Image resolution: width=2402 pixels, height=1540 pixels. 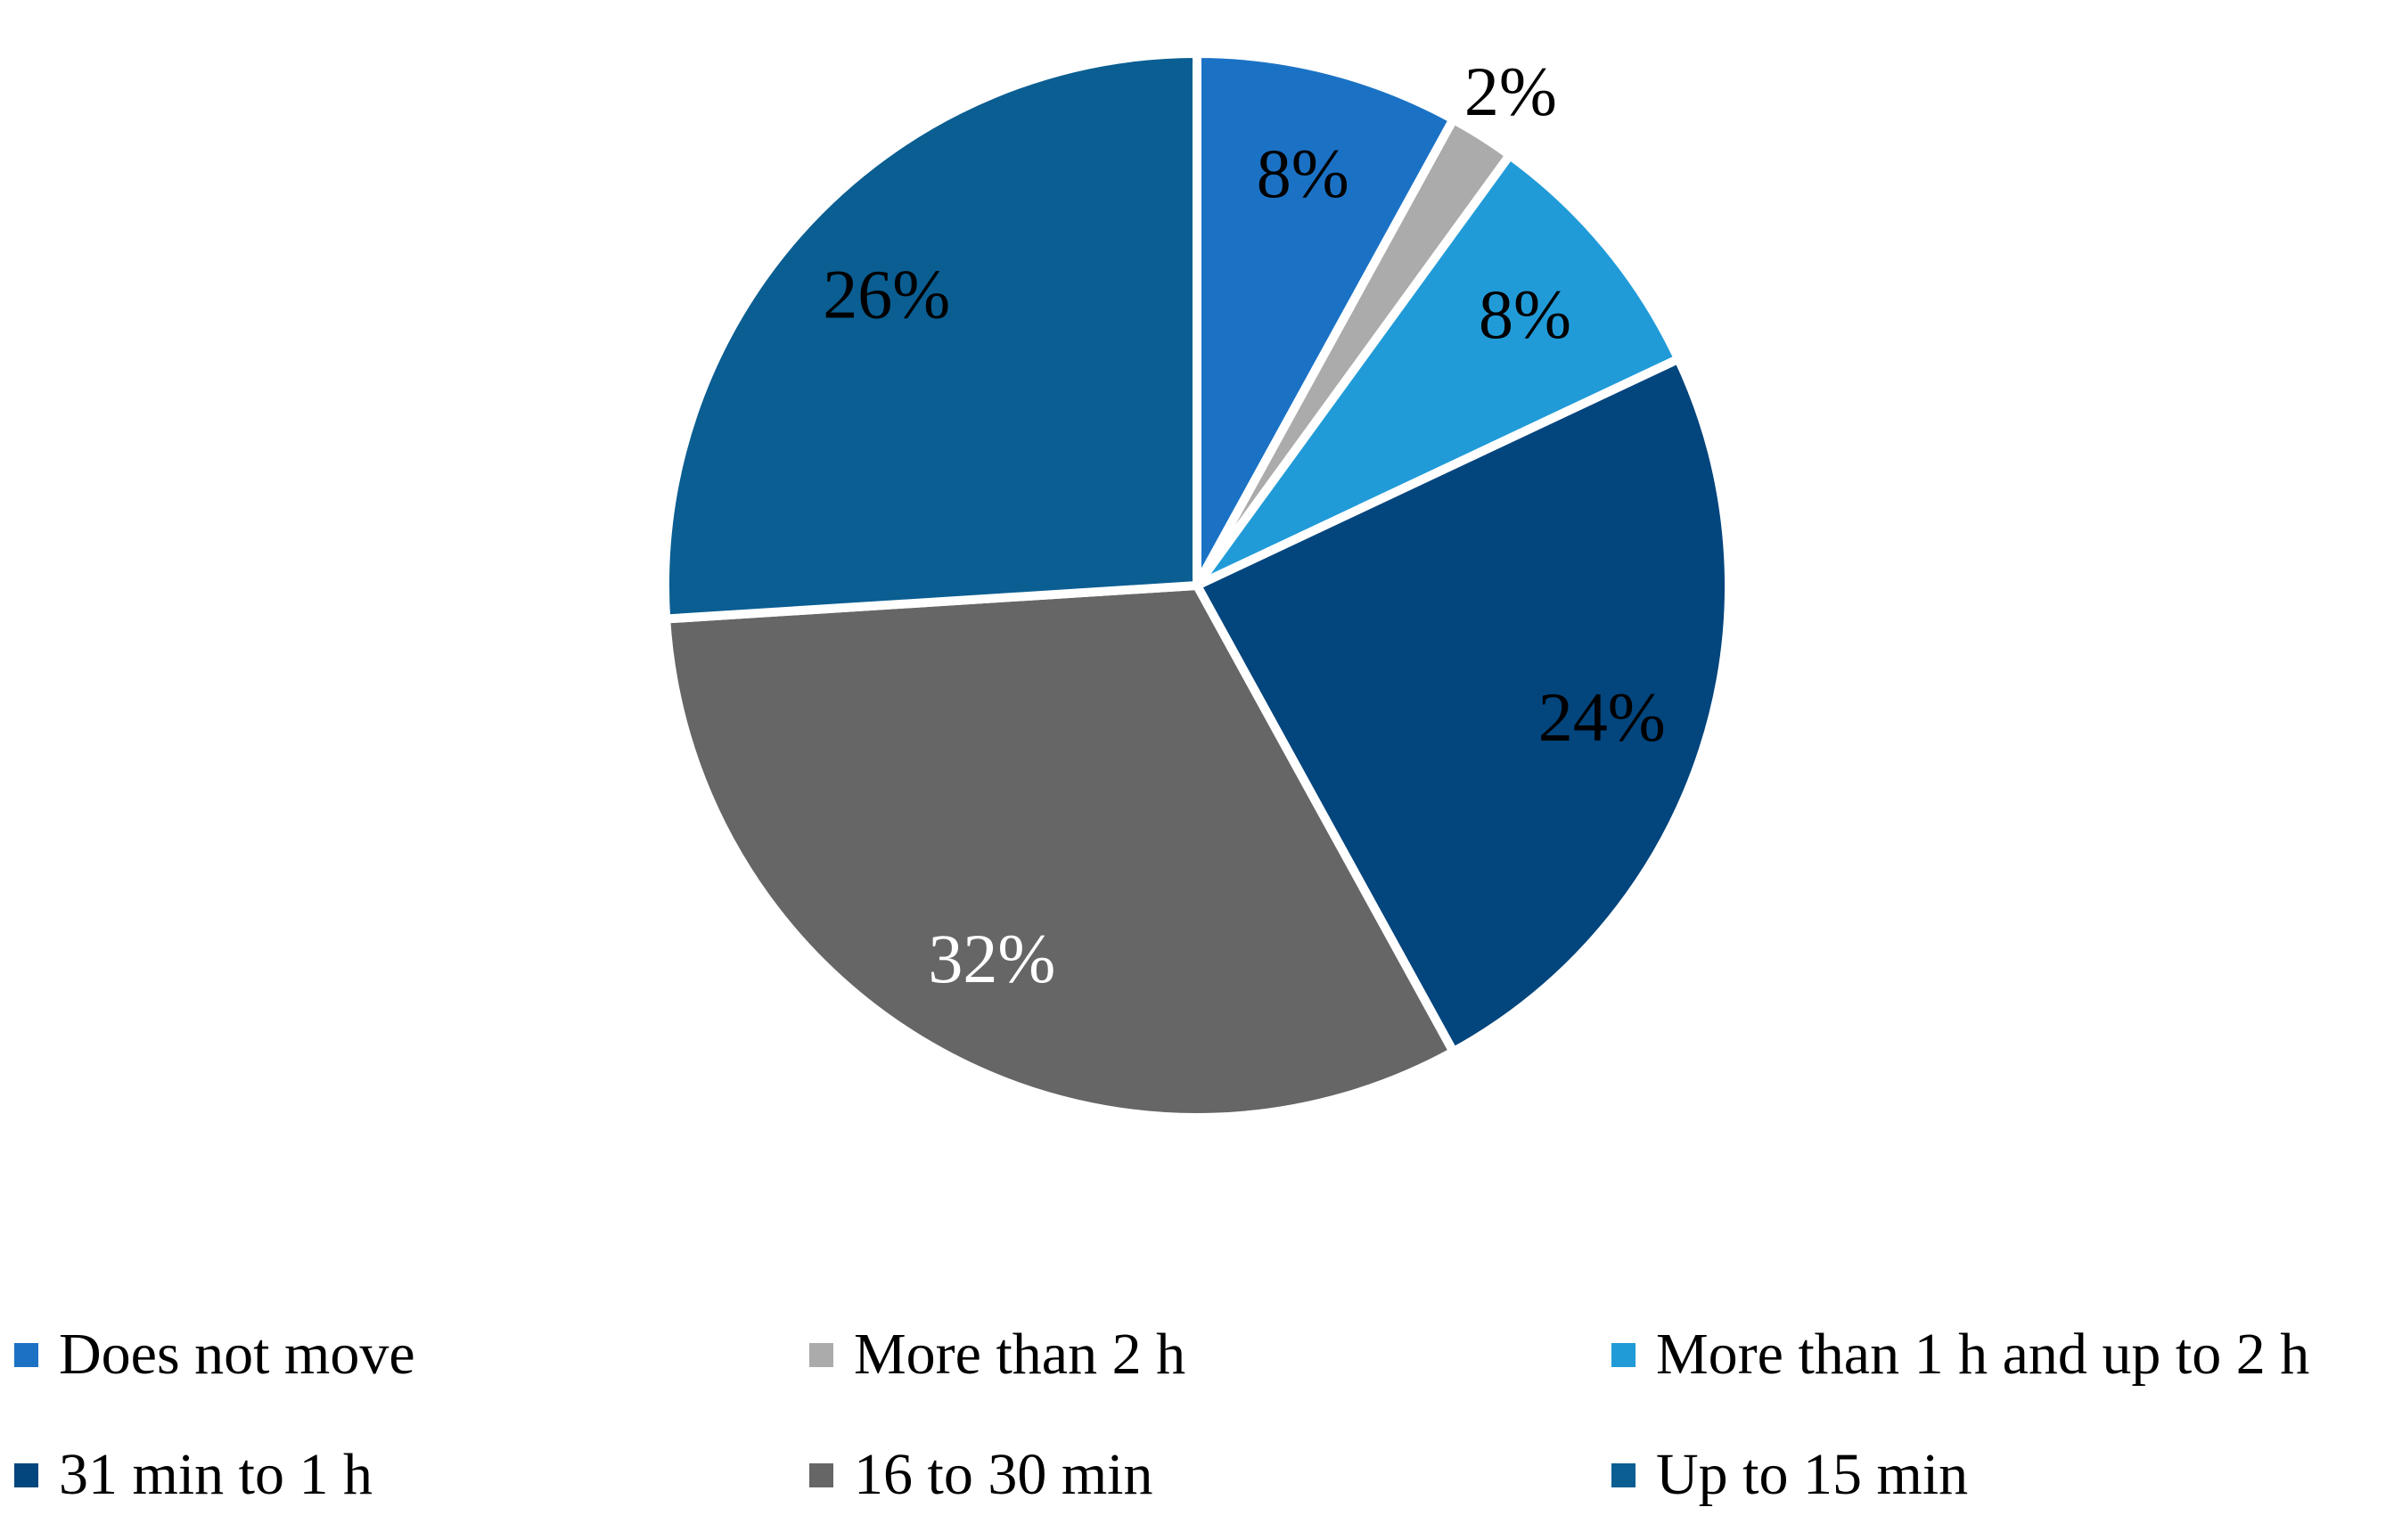 What do you see at coordinates (930, 336) in the screenshot?
I see `pie-slice-up-to-15-min` at bounding box center [930, 336].